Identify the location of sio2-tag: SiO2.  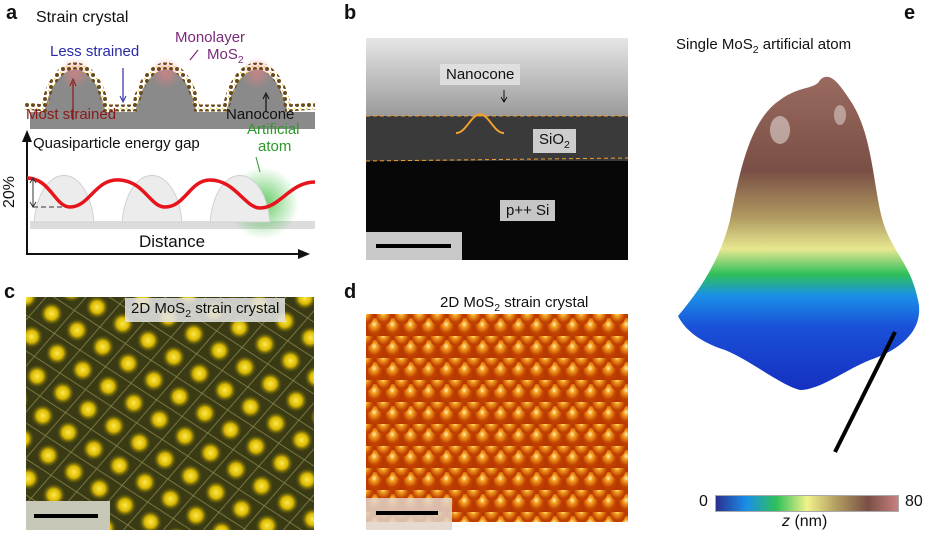
(554, 141).